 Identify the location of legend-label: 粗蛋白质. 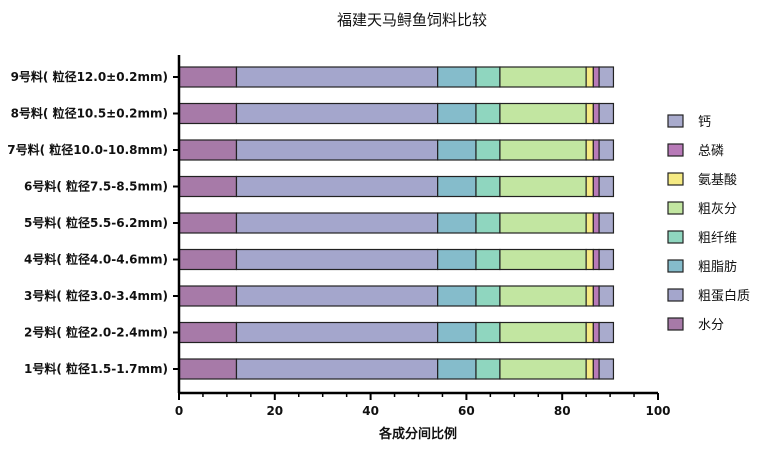
(724, 296).